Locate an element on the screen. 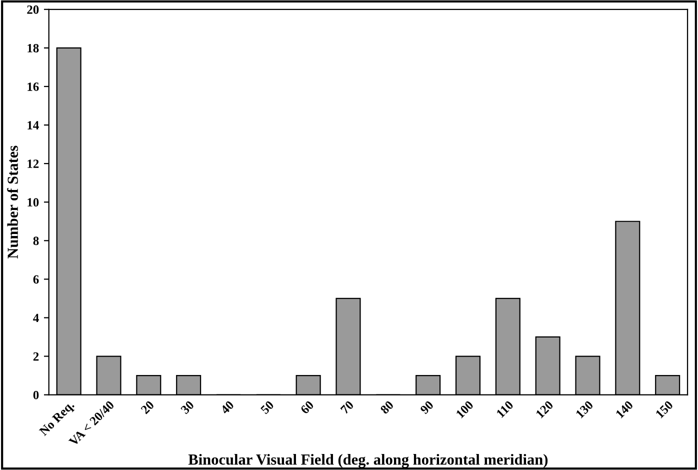  y-axis-title: Number of States is located at coordinates (12, 202).